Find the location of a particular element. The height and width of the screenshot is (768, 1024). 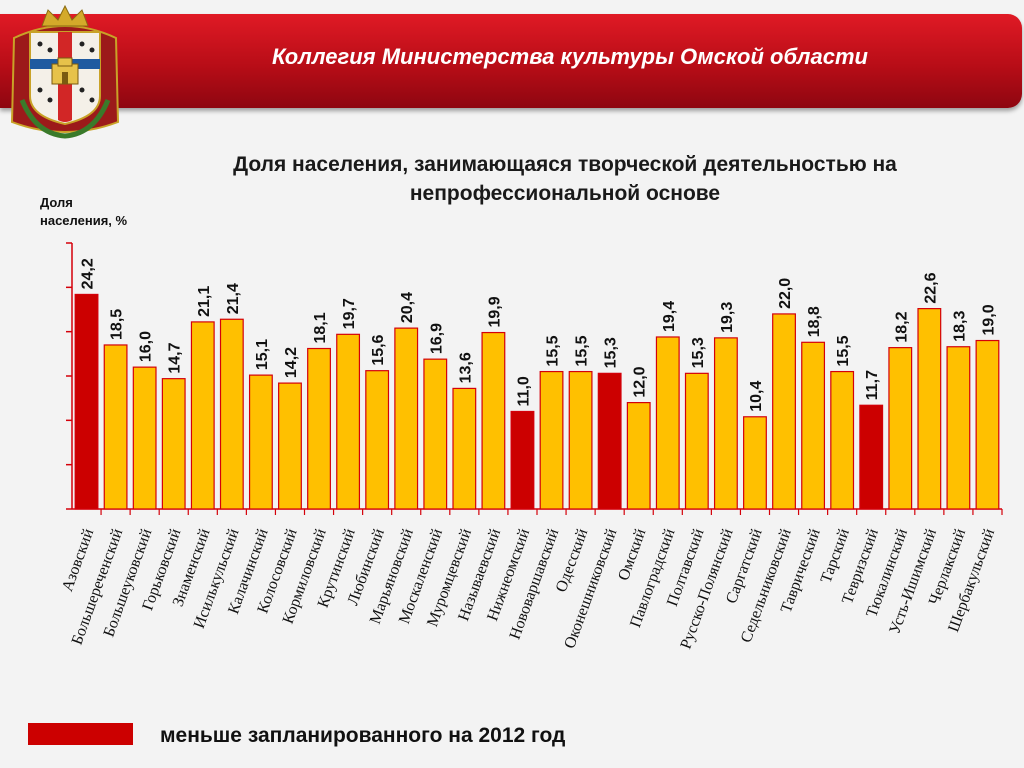

chart-title-line-2: непрофессиональной основе is located at coordinates (565, 193).